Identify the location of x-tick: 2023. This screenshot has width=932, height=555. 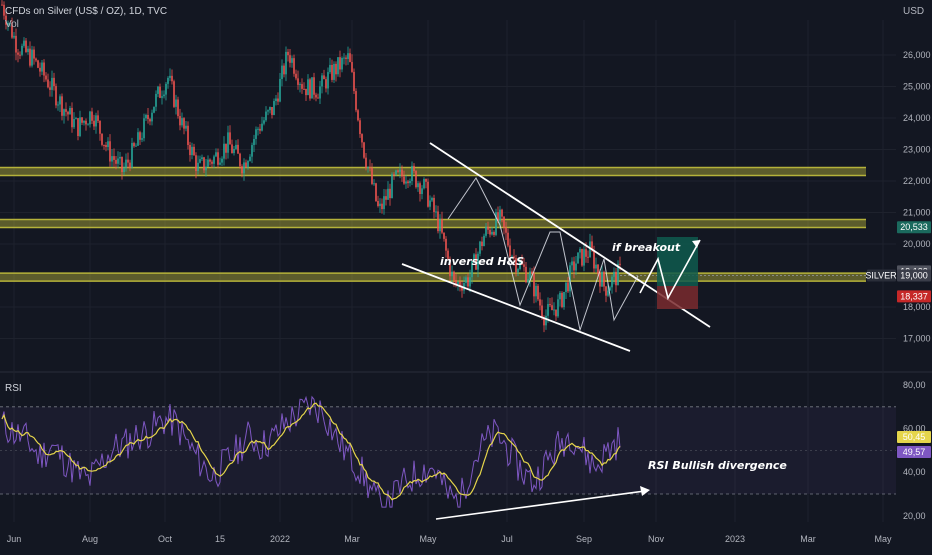
(735, 539).